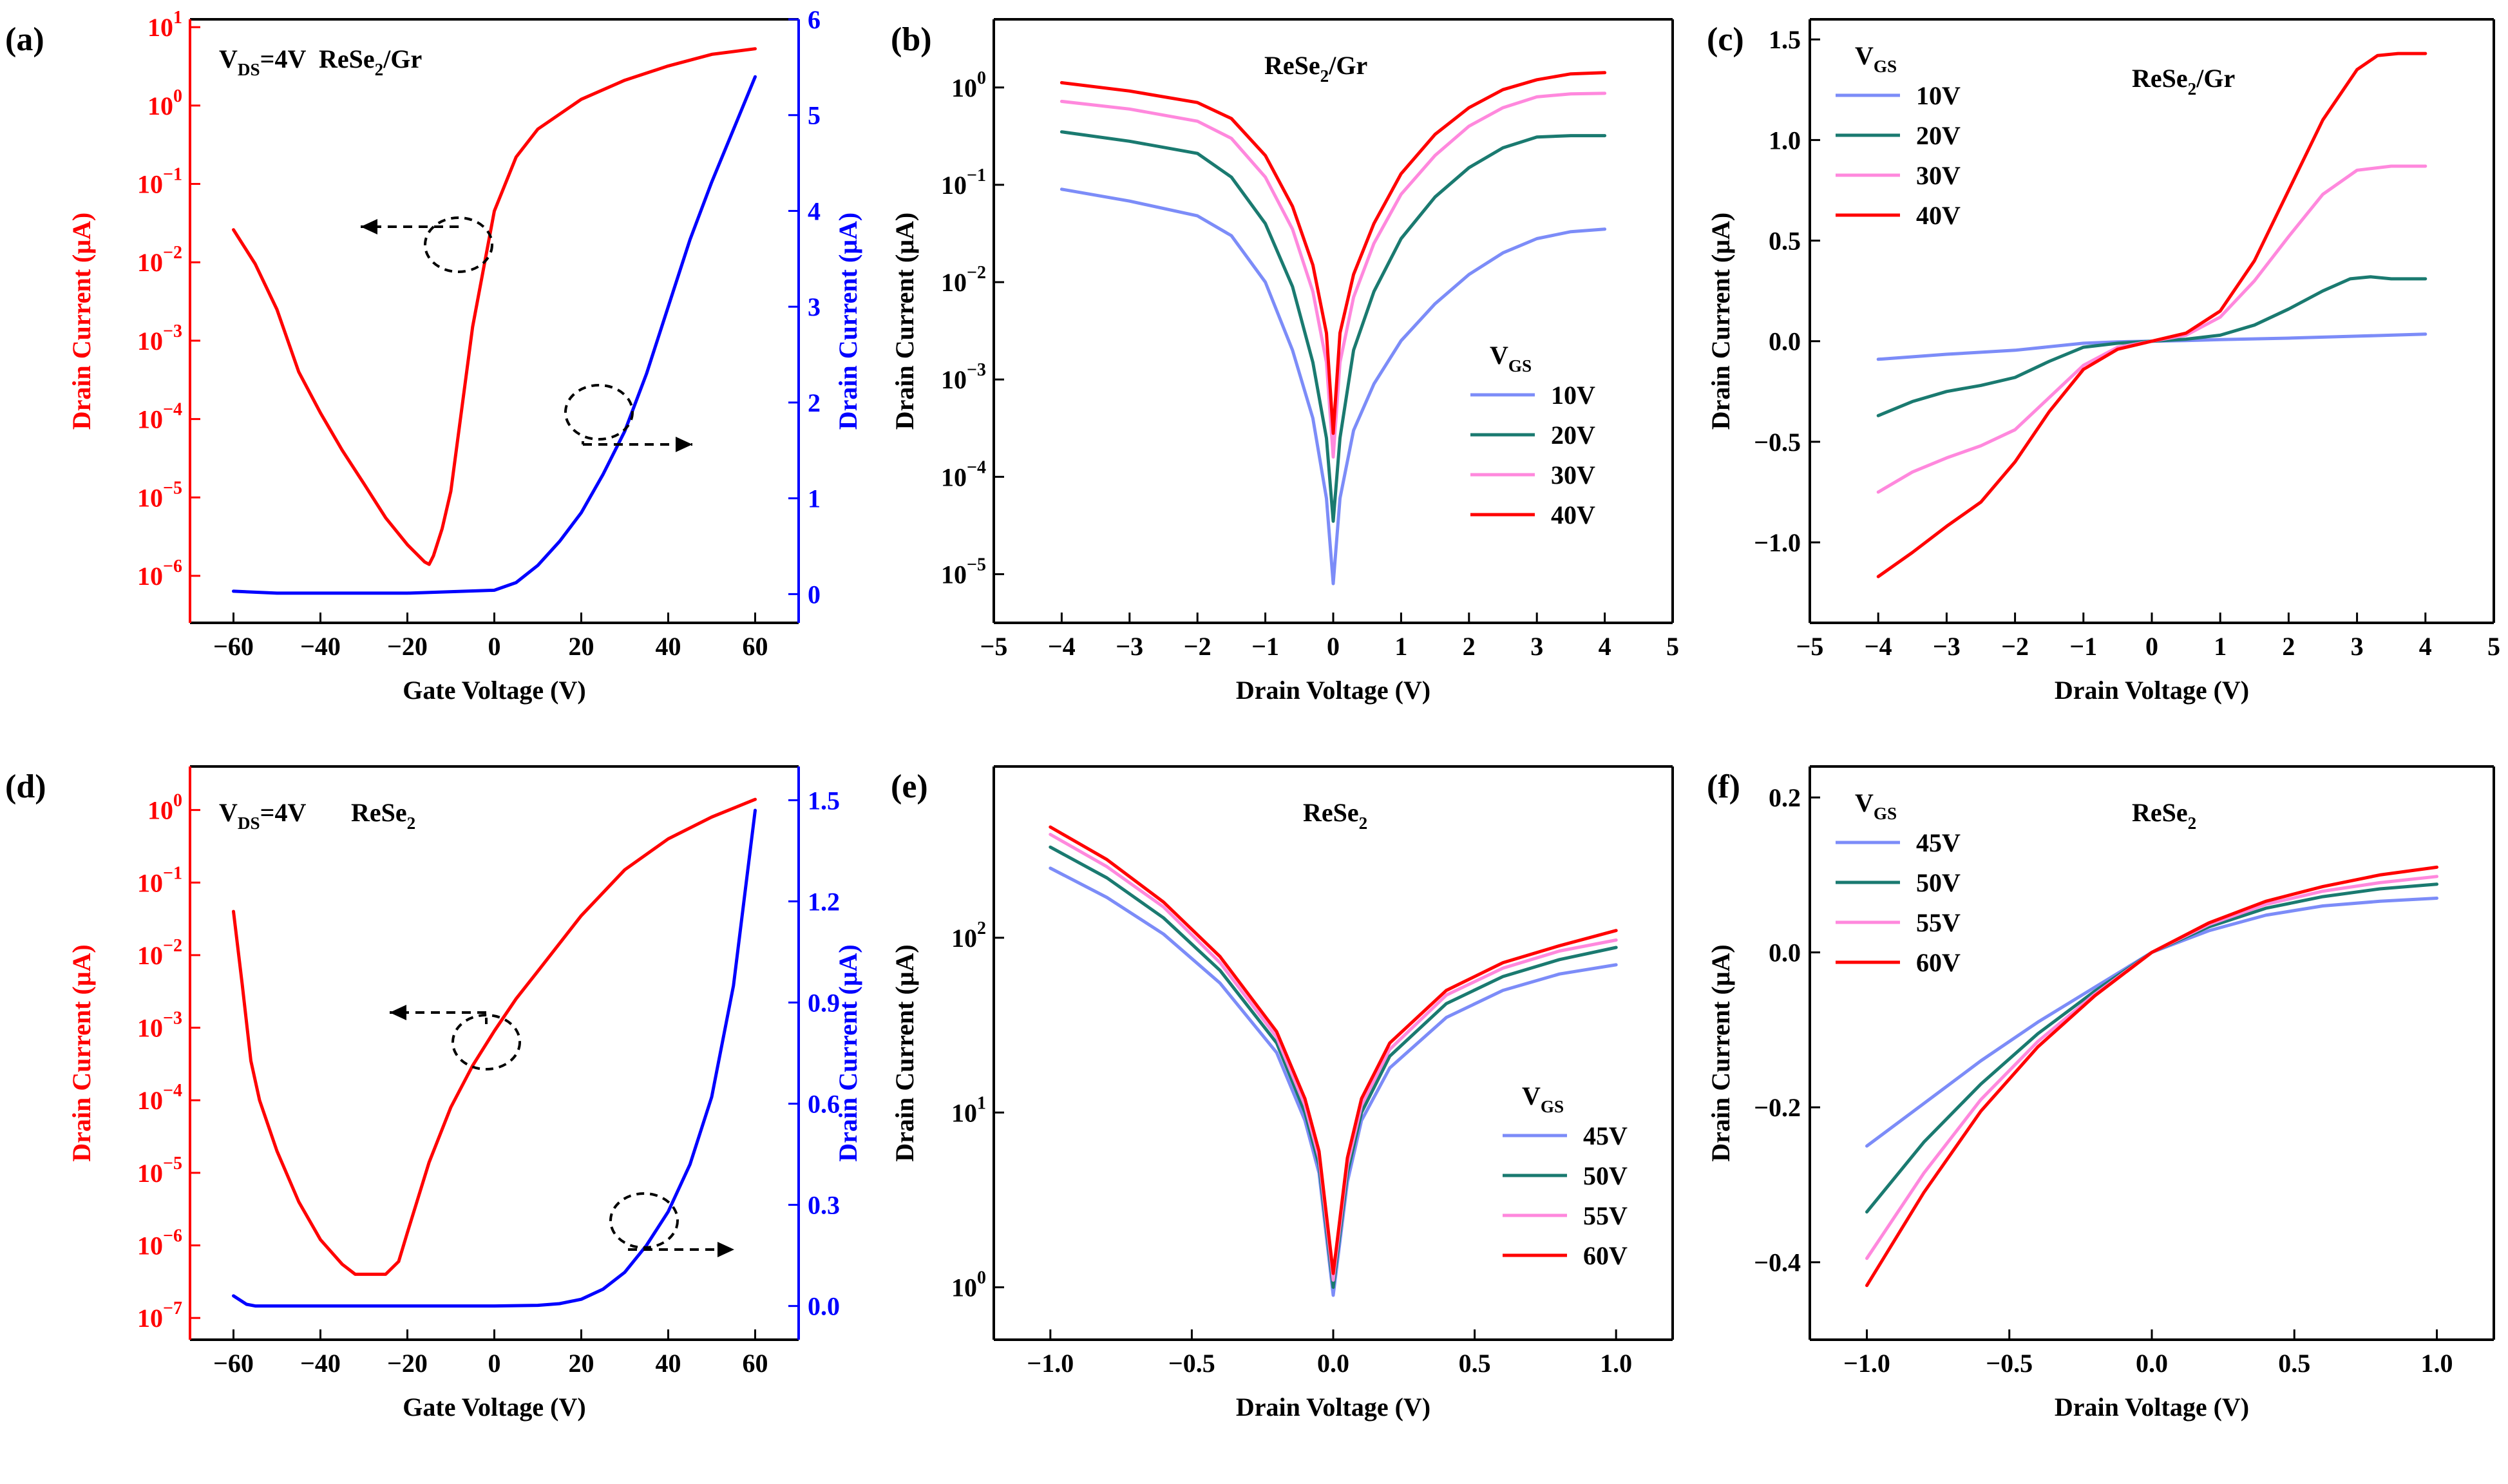  Describe the element at coordinates (1785, 140) in the screenshot. I see `y-tick-label: 1.0` at that location.